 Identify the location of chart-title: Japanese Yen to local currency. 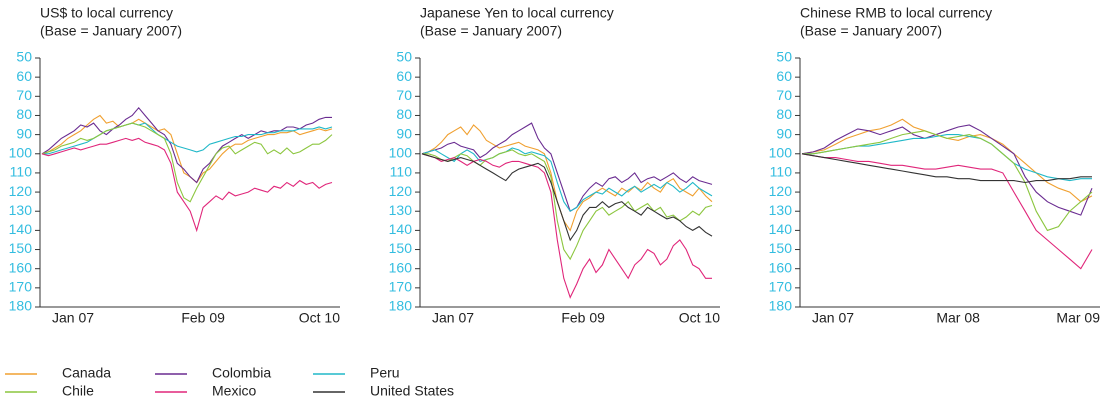
(517, 13).